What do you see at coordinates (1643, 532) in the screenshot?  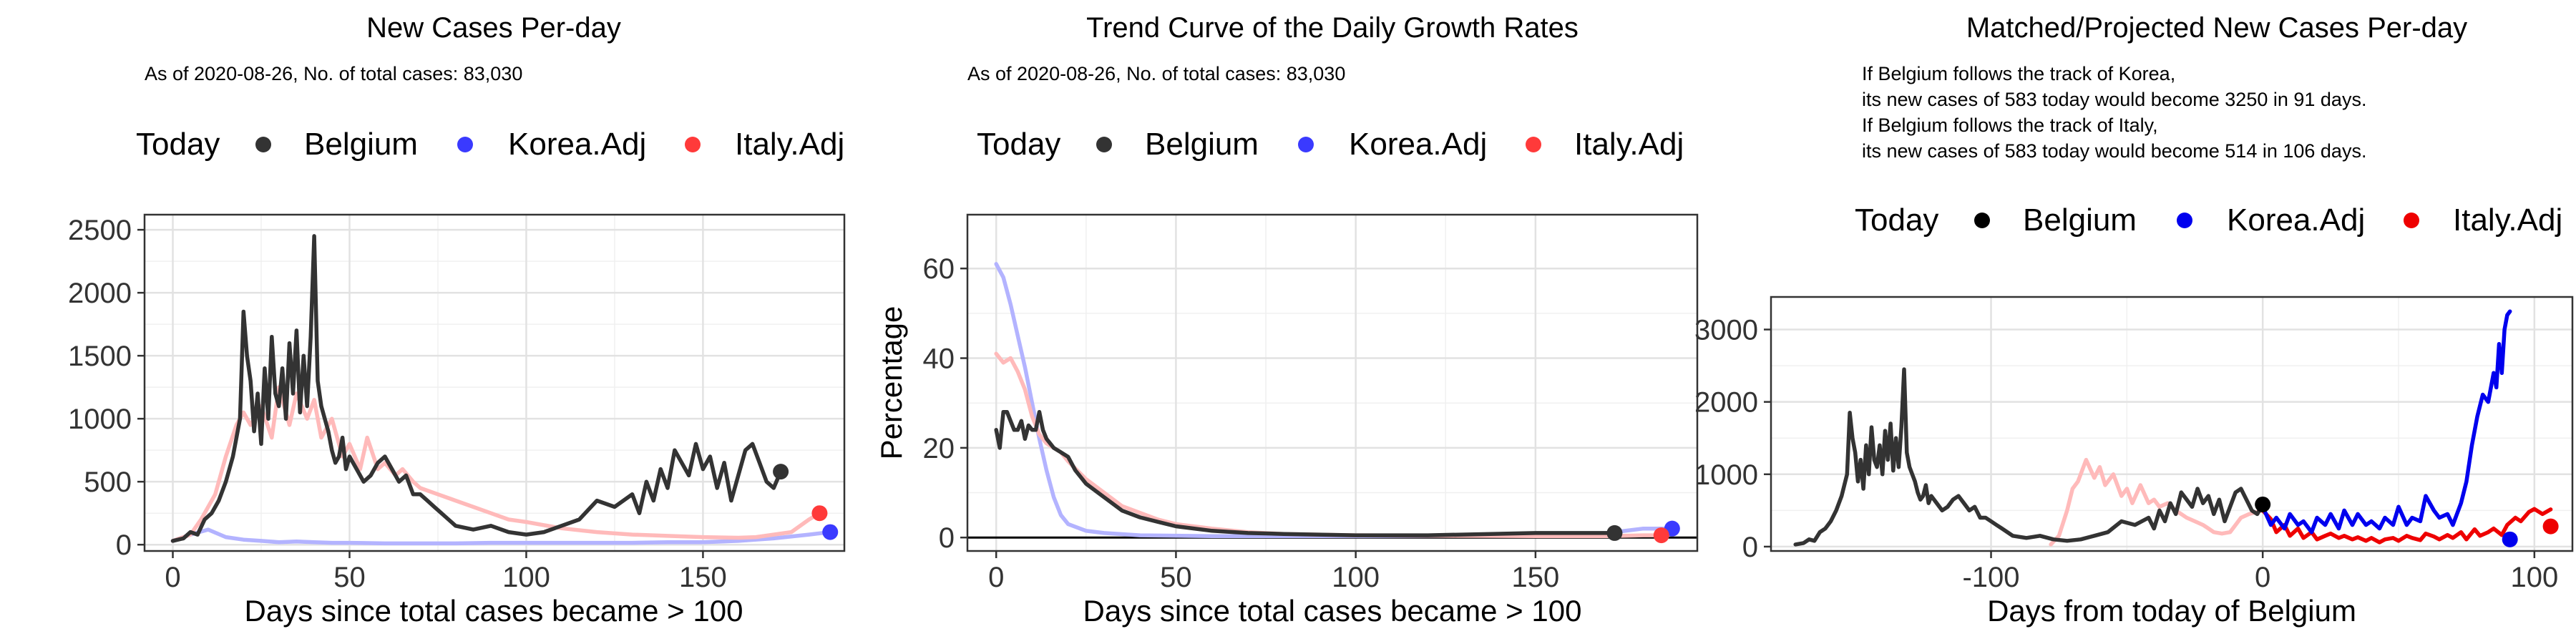 I see `panel2-today-dots` at bounding box center [1643, 532].